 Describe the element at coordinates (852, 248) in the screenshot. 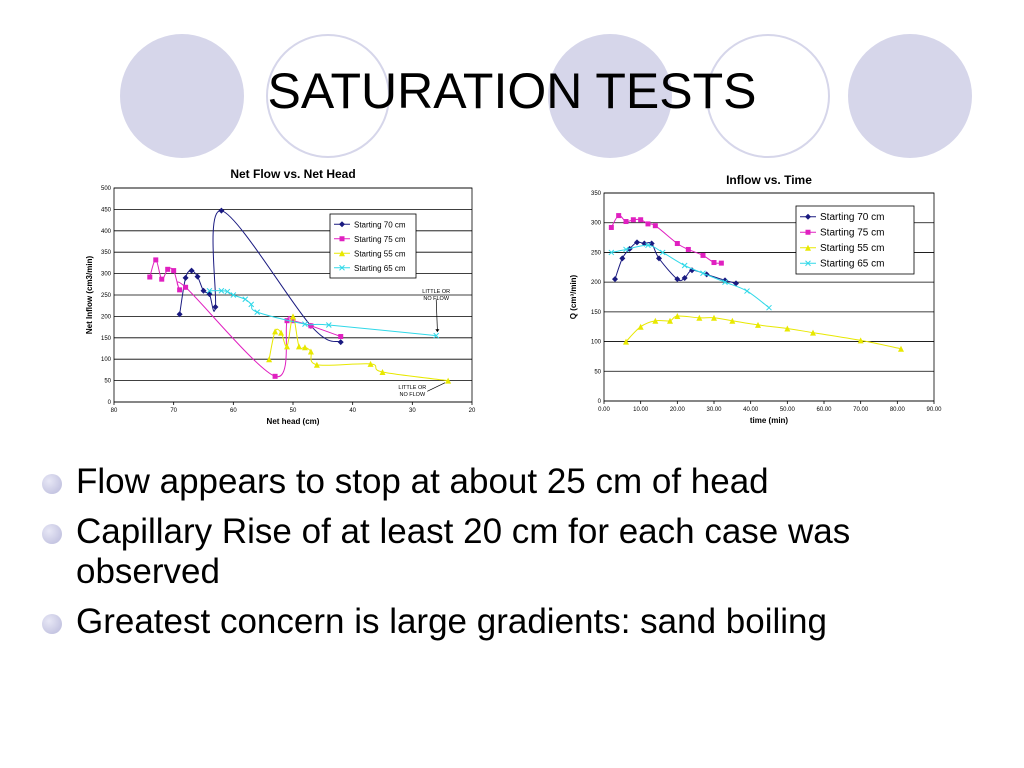

I see `legend-label: Starting 55 cm` at that location.